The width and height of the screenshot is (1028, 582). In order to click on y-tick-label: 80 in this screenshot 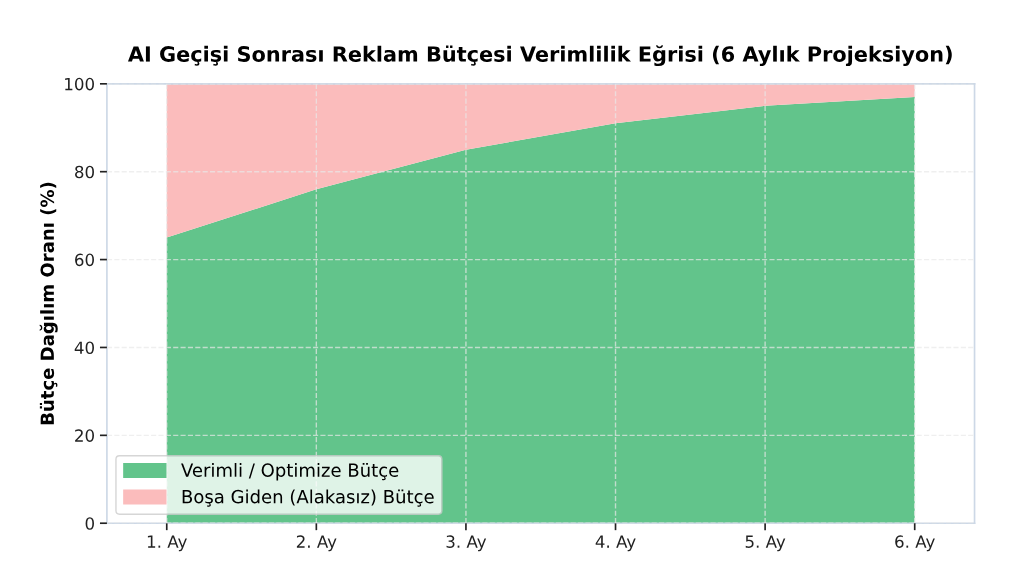, I will do `click(84, 172)`.